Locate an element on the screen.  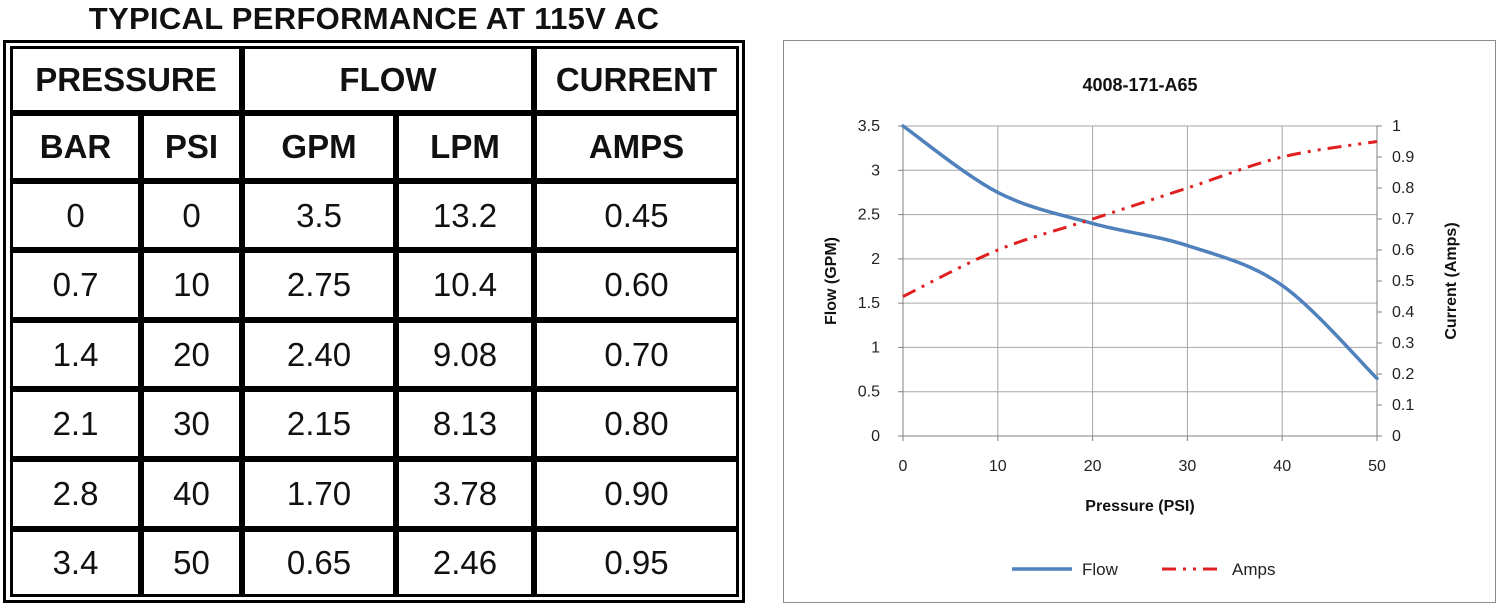
y2-tick-label: 0 is located at coordinates (1396, 436).